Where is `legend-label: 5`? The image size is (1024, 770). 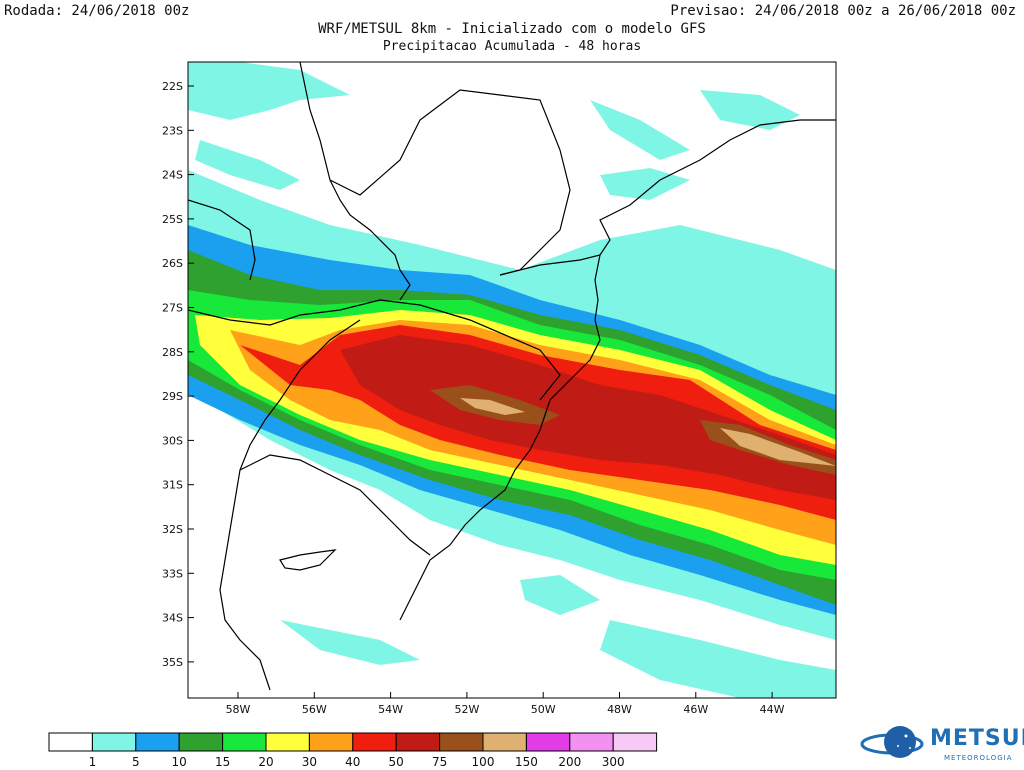
legend-label: 5 is located at coordinates (135, 762).